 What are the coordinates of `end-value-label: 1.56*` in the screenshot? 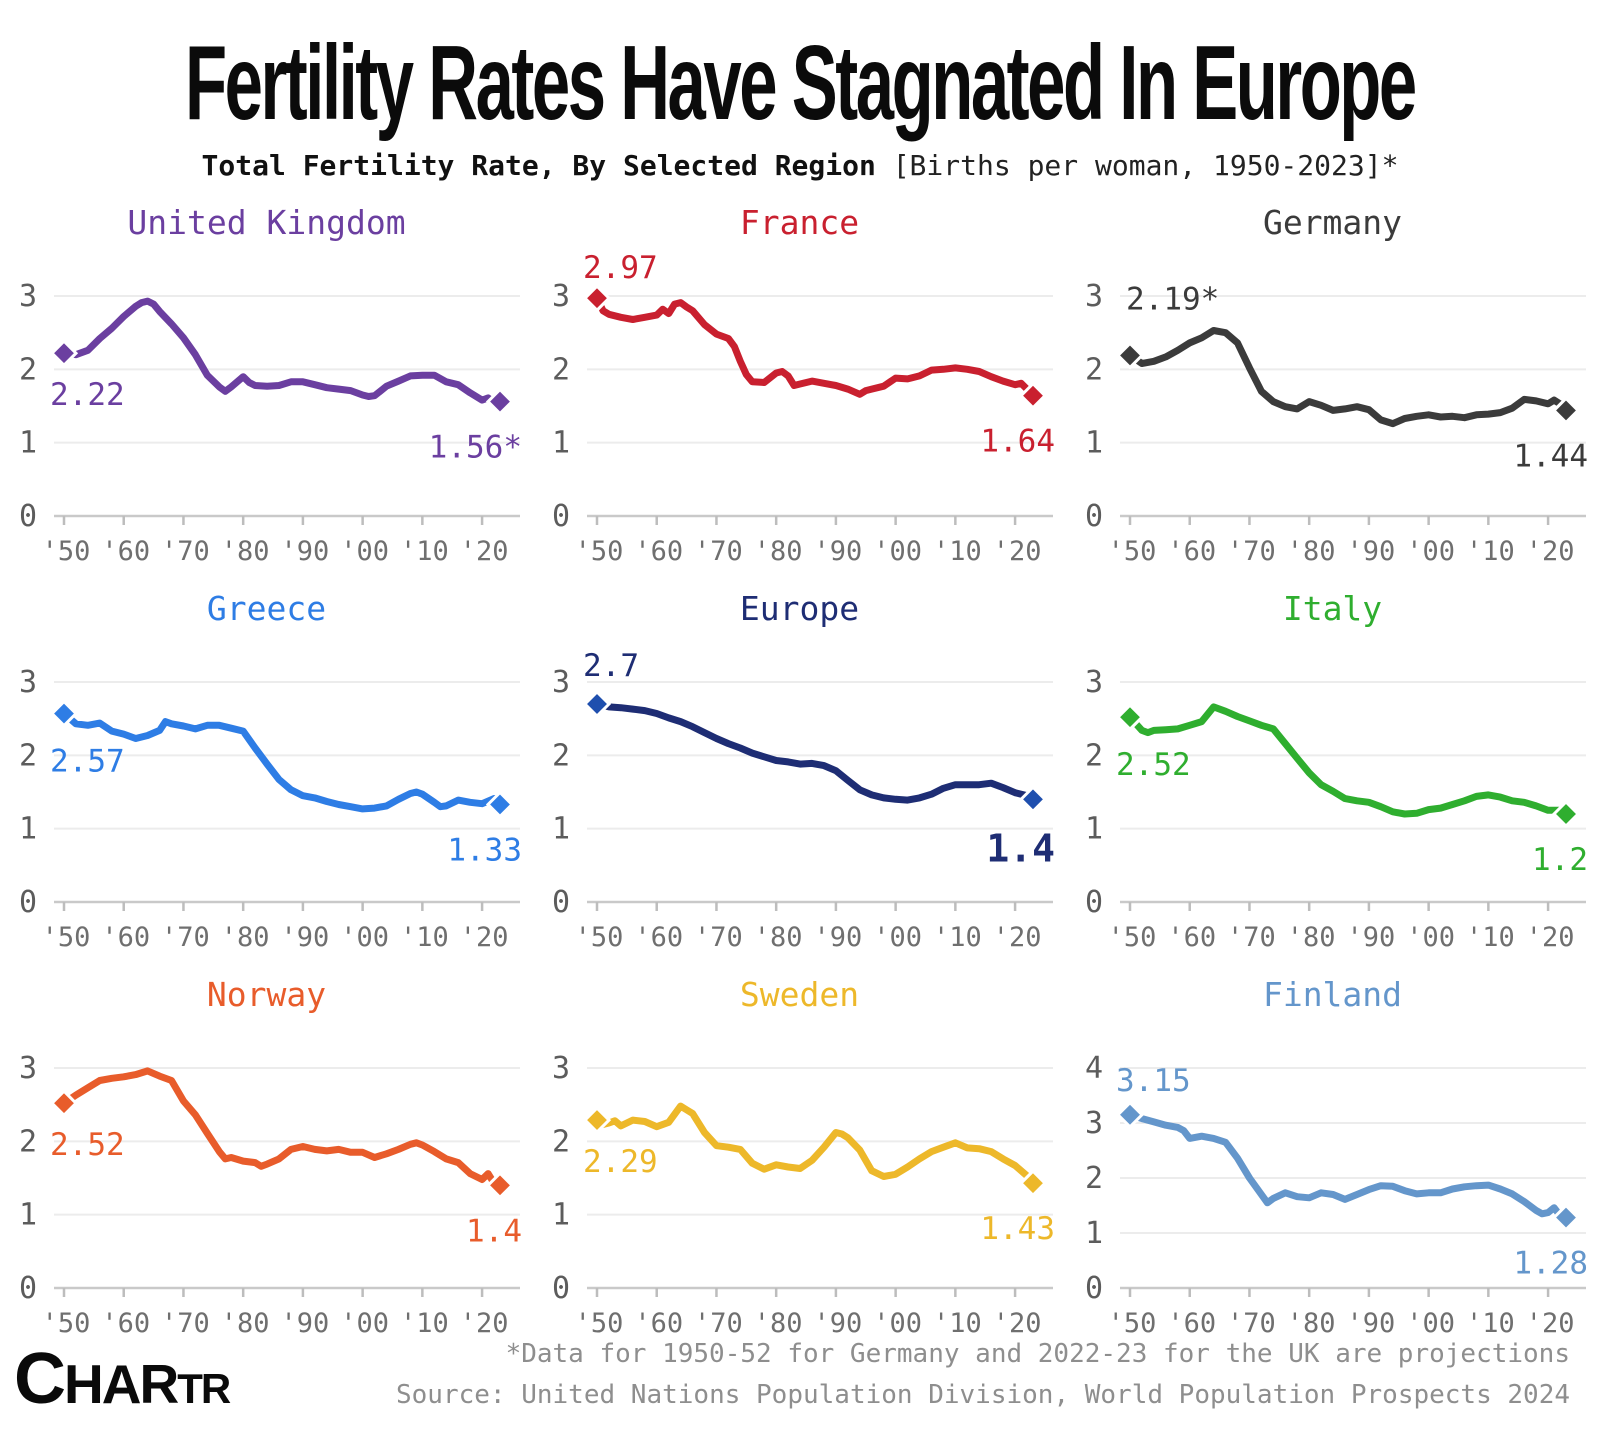 It's located at (475, 448).